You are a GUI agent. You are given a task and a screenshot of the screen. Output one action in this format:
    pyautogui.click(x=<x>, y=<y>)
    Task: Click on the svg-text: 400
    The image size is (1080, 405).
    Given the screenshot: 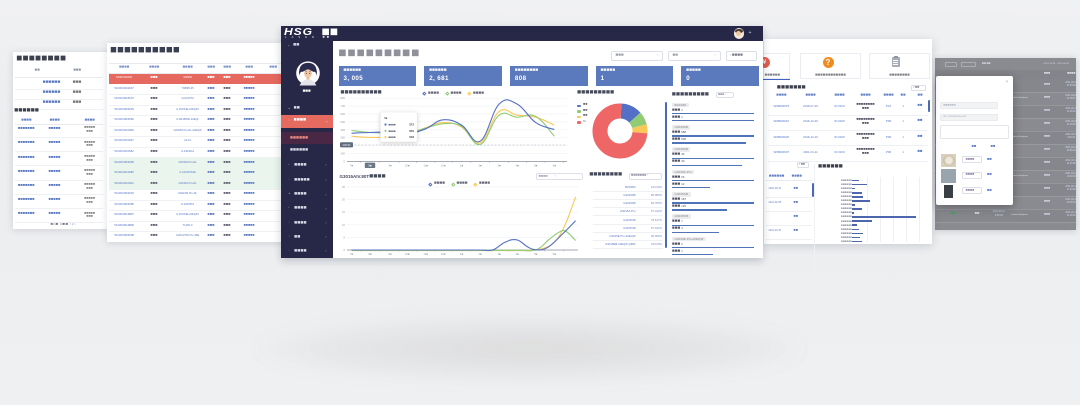 What is the action you would take?
    pyautogui.click(x=342, y=130)
    